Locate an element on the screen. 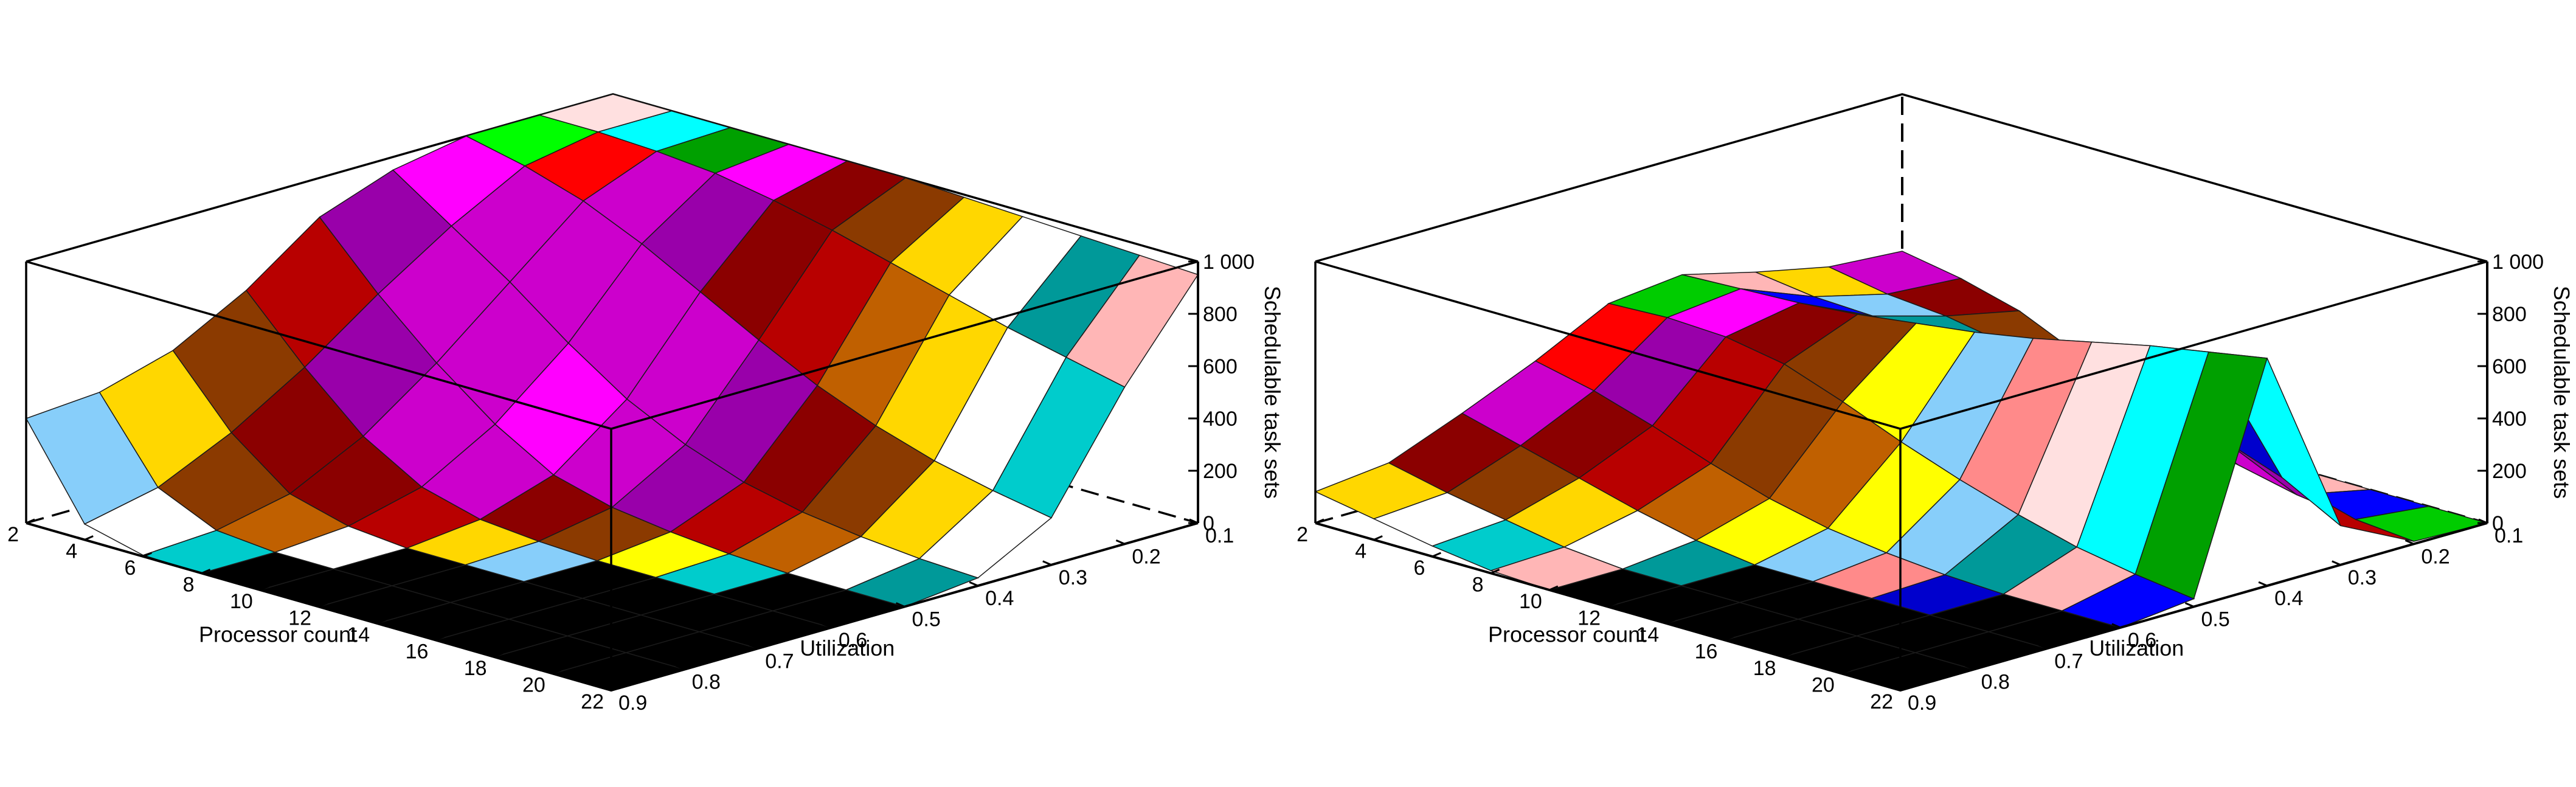  box-top-back-edges is located at coordinates (1901, 178).